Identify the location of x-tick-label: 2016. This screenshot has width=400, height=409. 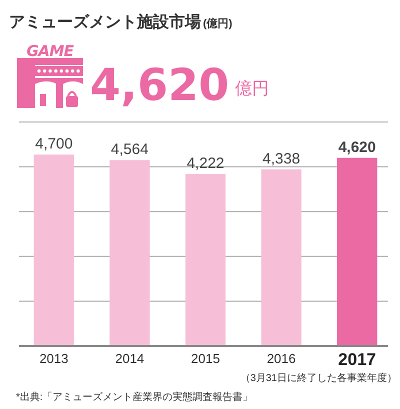
(281, 358).